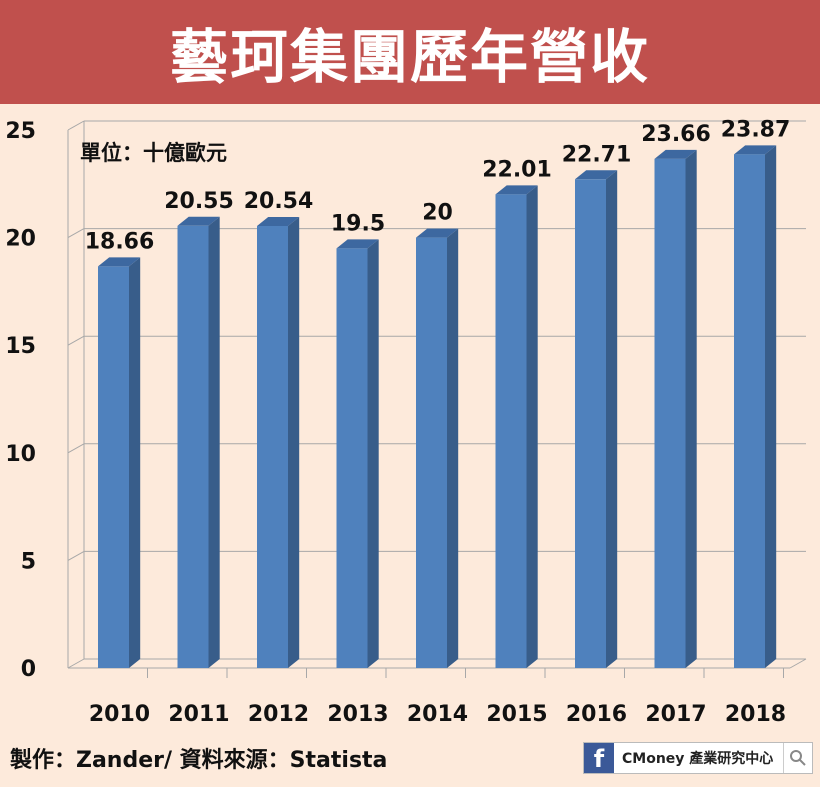  I want to click on x-tick-label: 2010, so click(119, 714).